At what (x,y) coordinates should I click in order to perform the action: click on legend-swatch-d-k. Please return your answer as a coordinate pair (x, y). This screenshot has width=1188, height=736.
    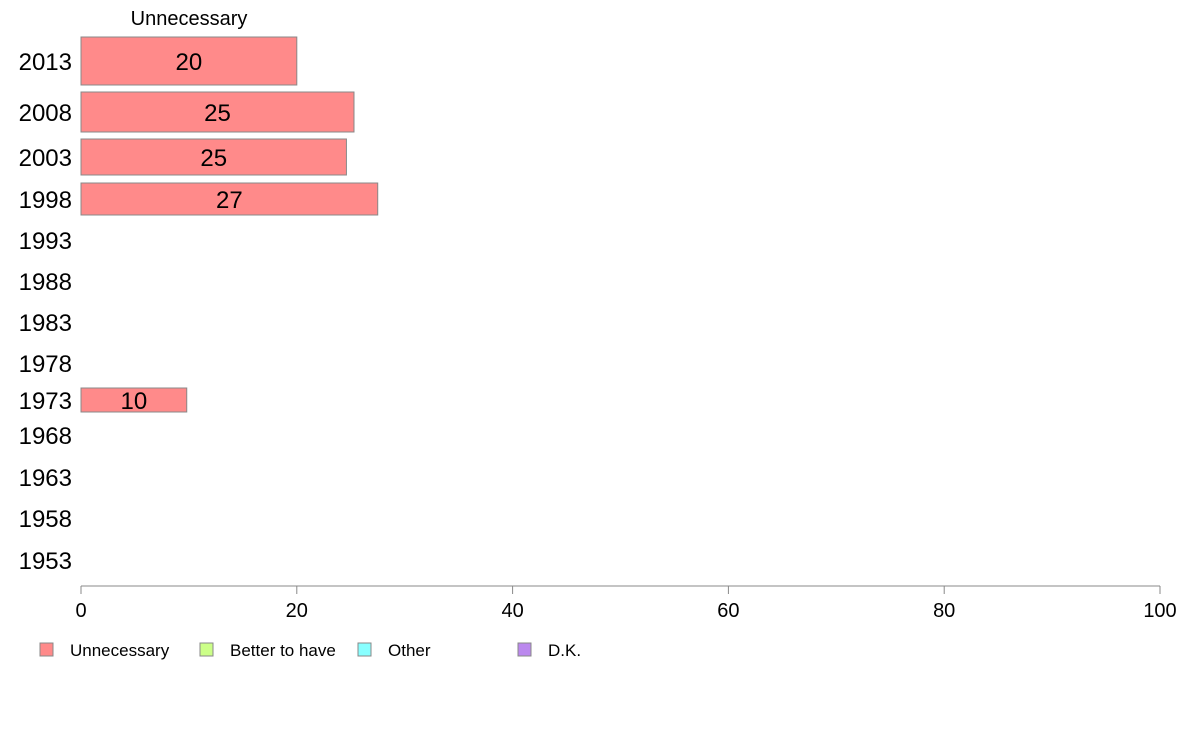
    Looking at the image, I should click on (524, 649).